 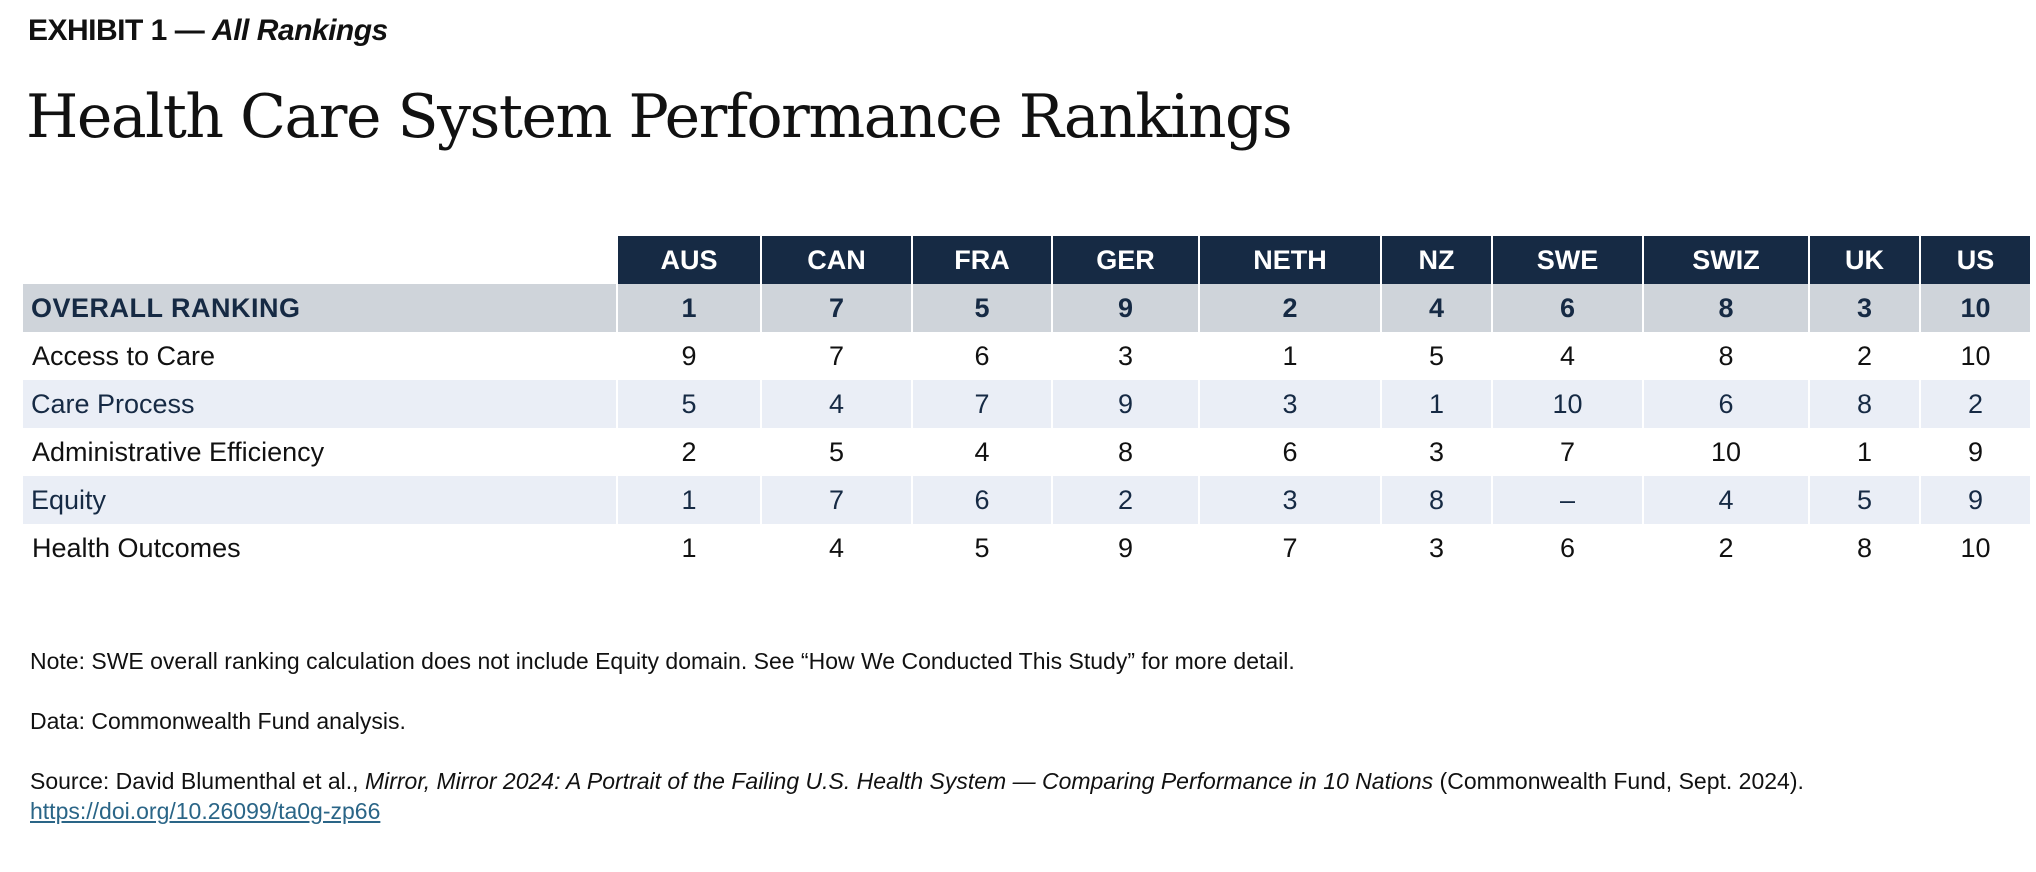 What do you see at coordinates (1618, 781) in the screenshot?
I see `source-suffix: (Commonwealth Fund, Sept. 2024).` at bounding box center [1618, 781].